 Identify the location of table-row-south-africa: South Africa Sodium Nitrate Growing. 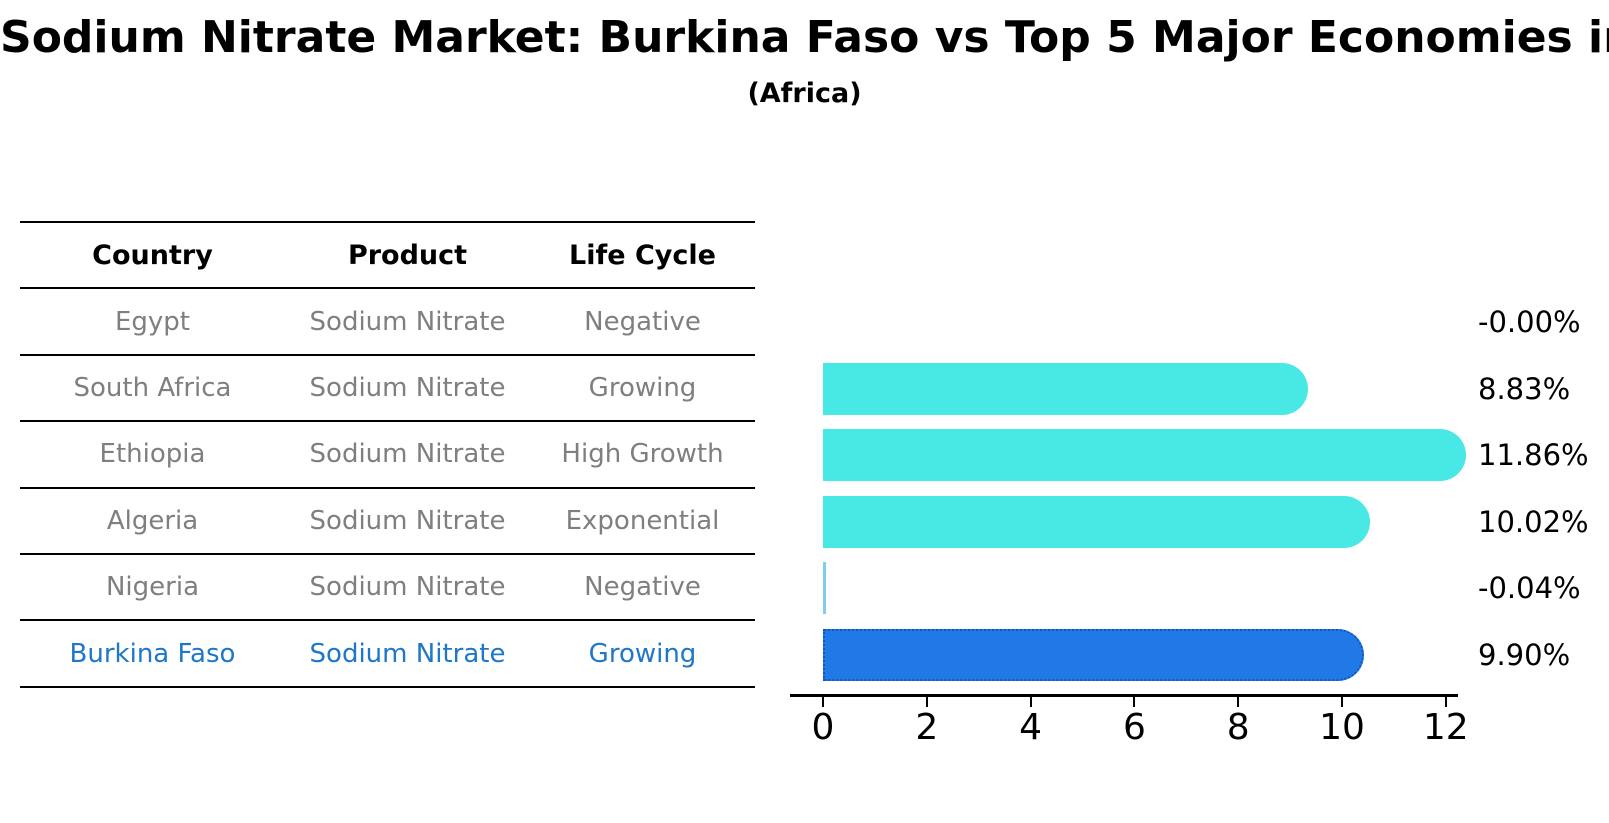
(387, 389).